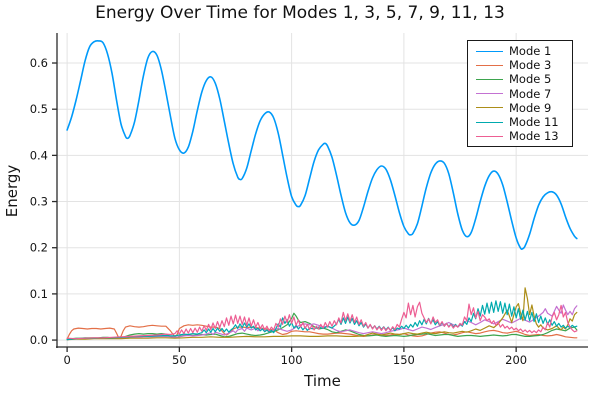  I want to click on x-tick-label: 200, so click(516, 360).